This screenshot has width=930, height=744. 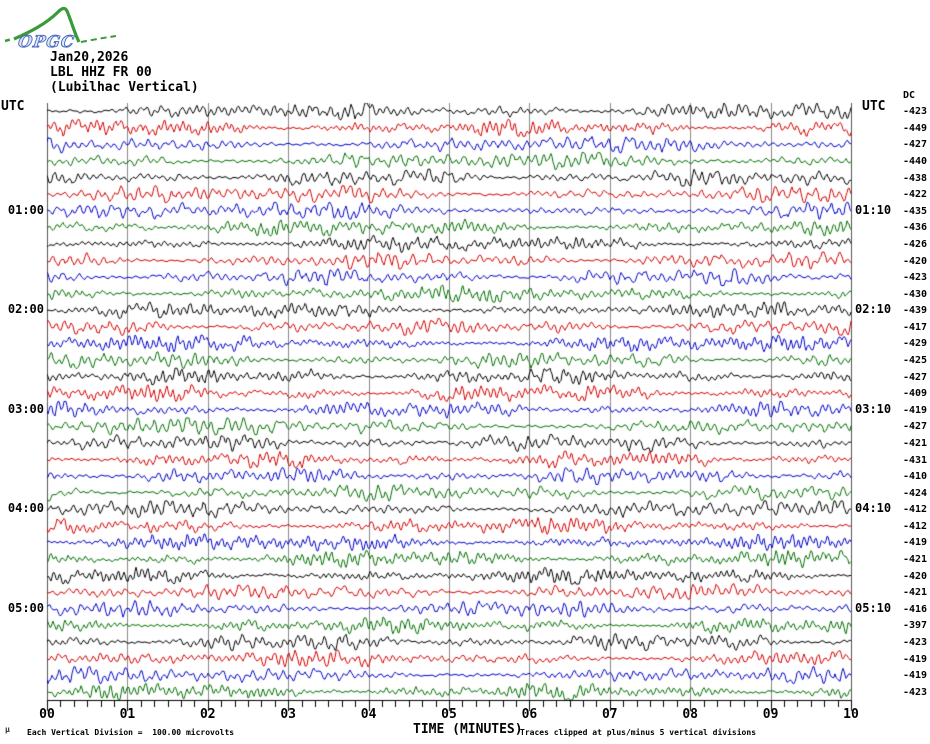 What do you see at coordinates (7, 729) in the screenshot?
I see `footer-corner-glyph: µ` at bounding box center [7, 729].